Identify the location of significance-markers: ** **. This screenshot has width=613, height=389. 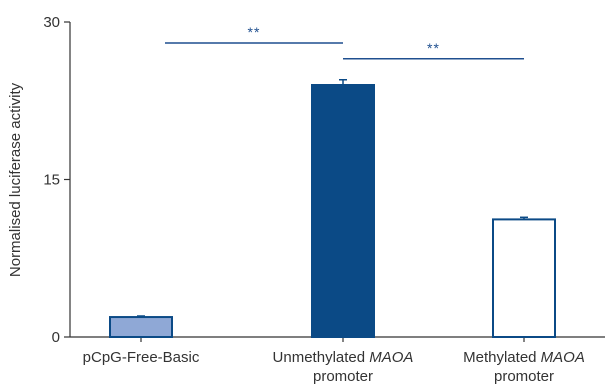
(344, 42).